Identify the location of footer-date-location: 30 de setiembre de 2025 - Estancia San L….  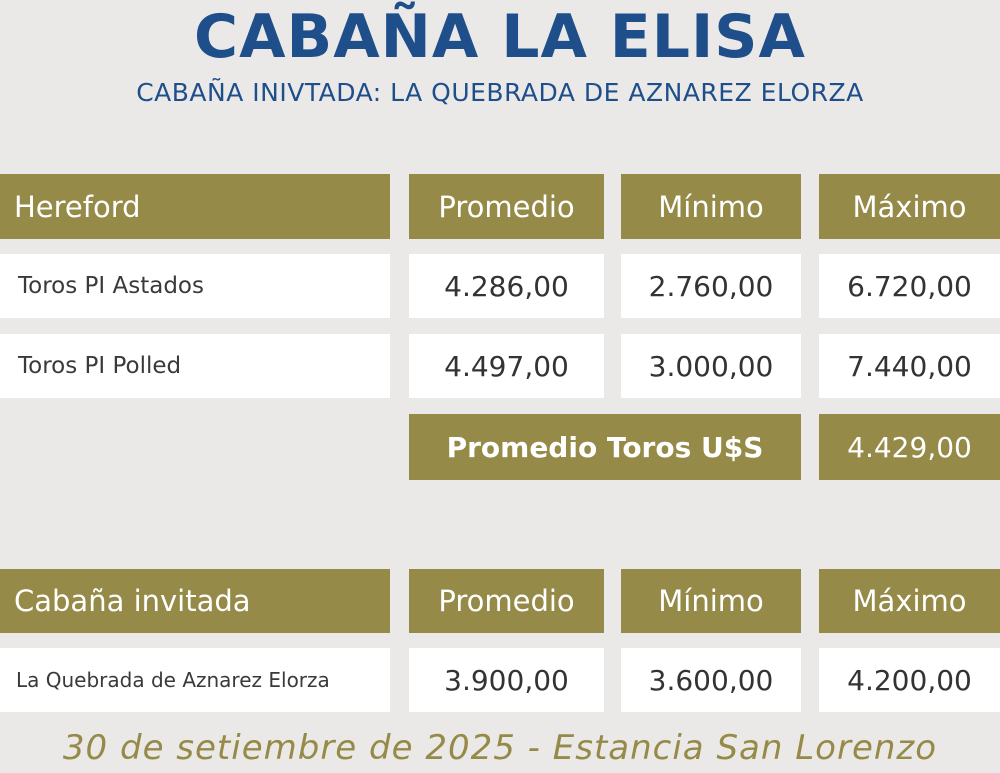
(500, 748).